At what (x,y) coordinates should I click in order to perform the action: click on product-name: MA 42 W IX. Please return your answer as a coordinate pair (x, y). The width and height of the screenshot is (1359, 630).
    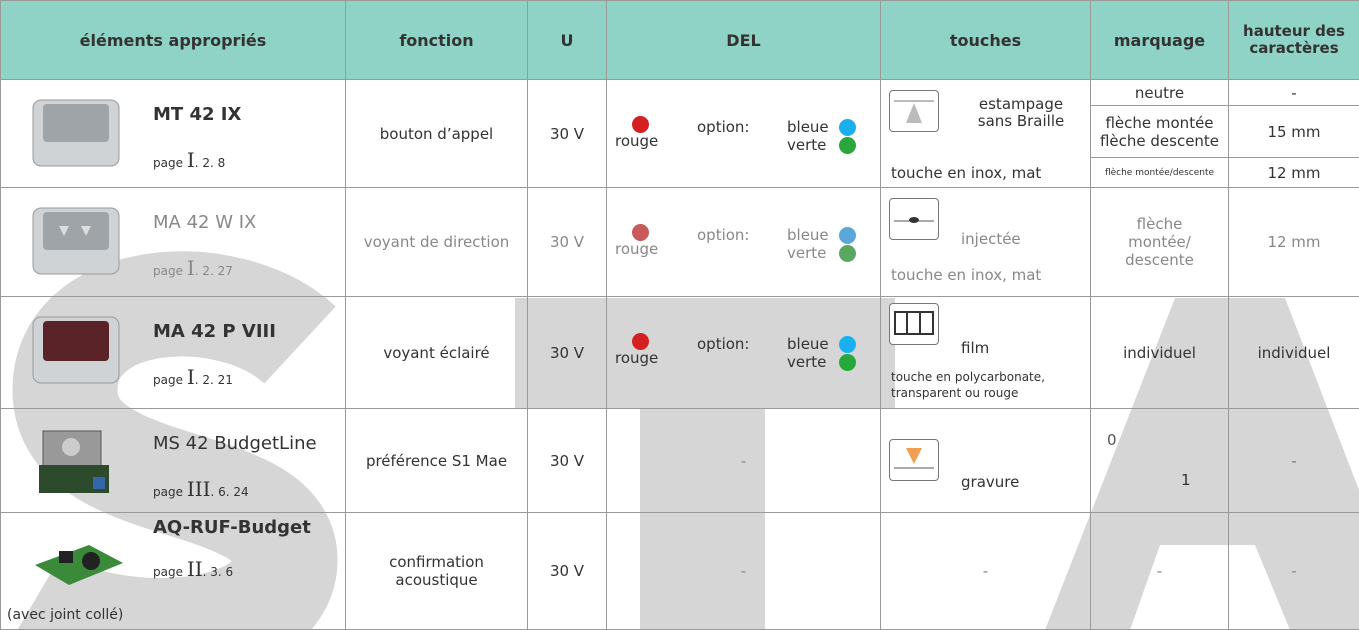
    Looking at the image, I should click on (205, 222).